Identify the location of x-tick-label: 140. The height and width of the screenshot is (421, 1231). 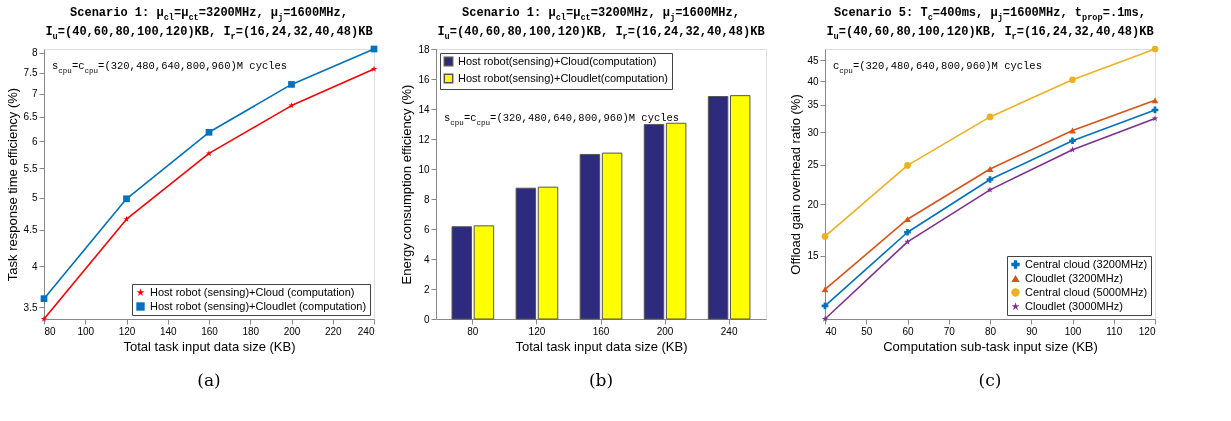
(168, 331).